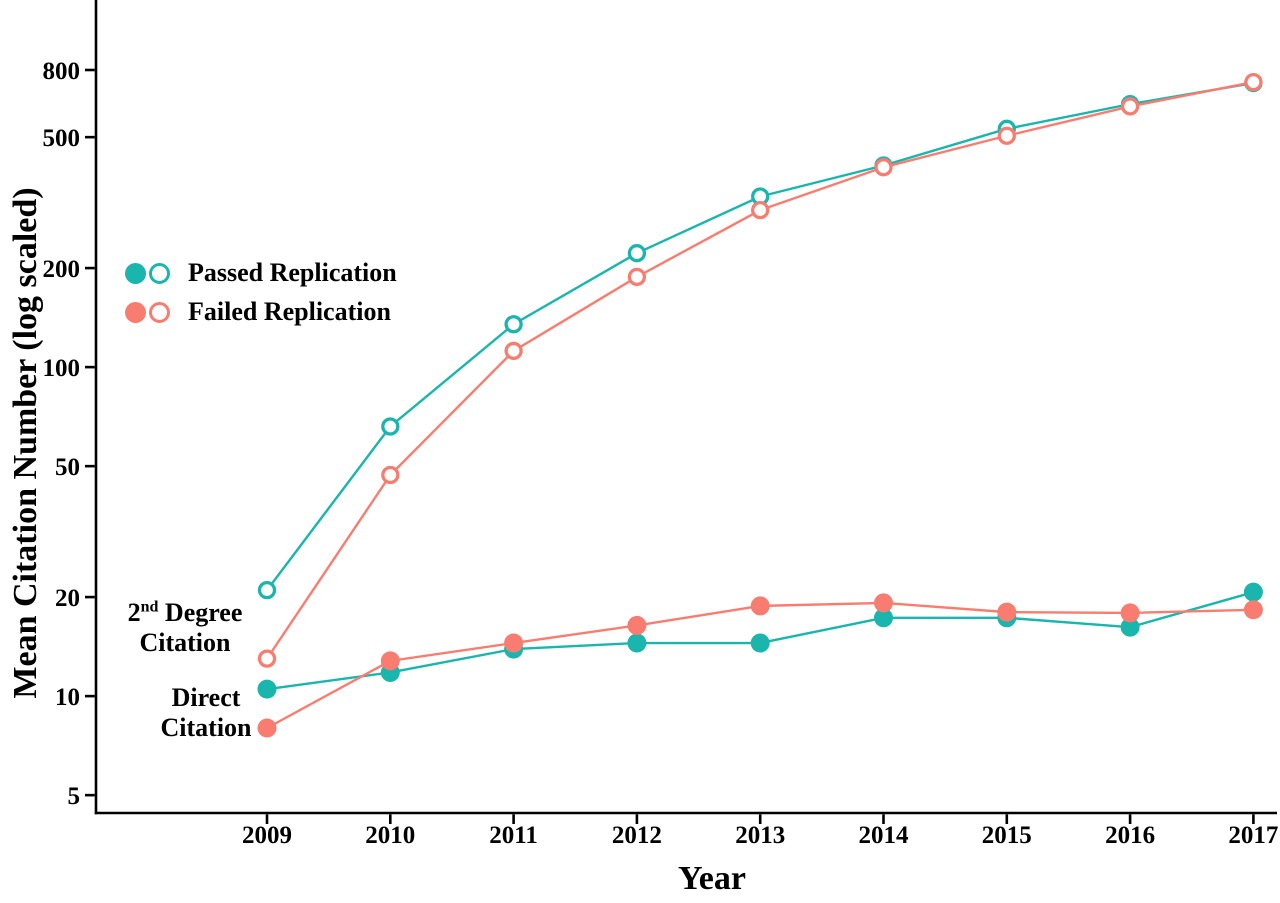 Image resolution: width=1280 pixels, height=903 pixels. Describe the element at coordinates (760, 665) in the screenshot. I see `series-line` at that location.